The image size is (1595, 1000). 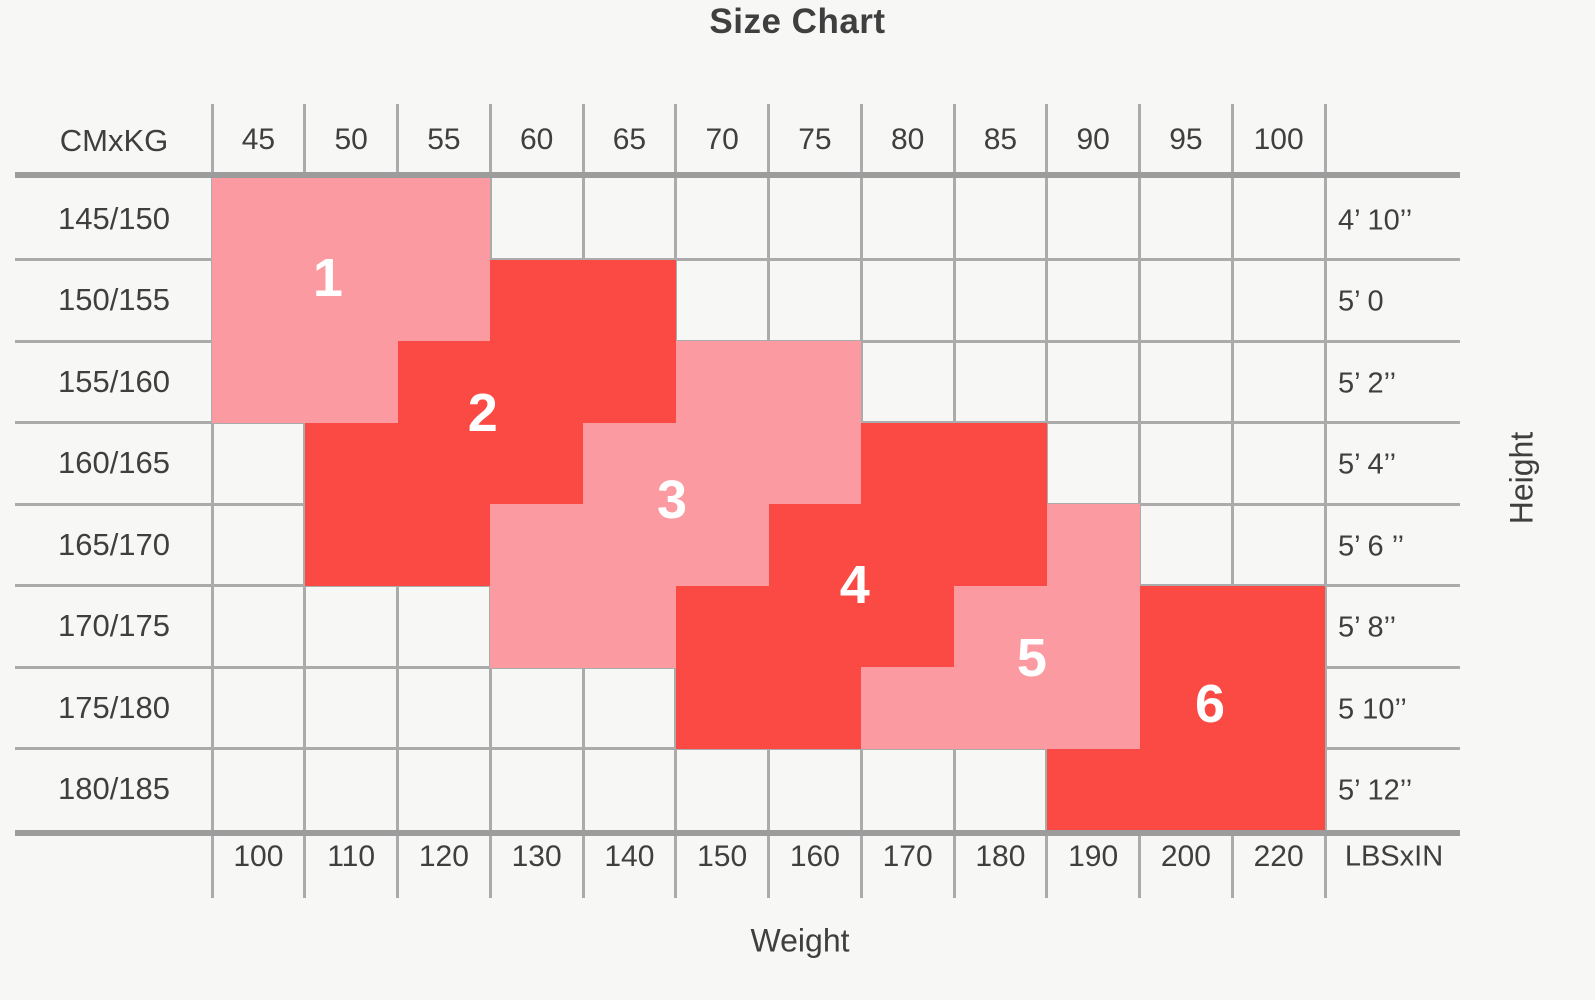 I want to click on height-label: 4’ 10’’, so click(x=1375, y=220).